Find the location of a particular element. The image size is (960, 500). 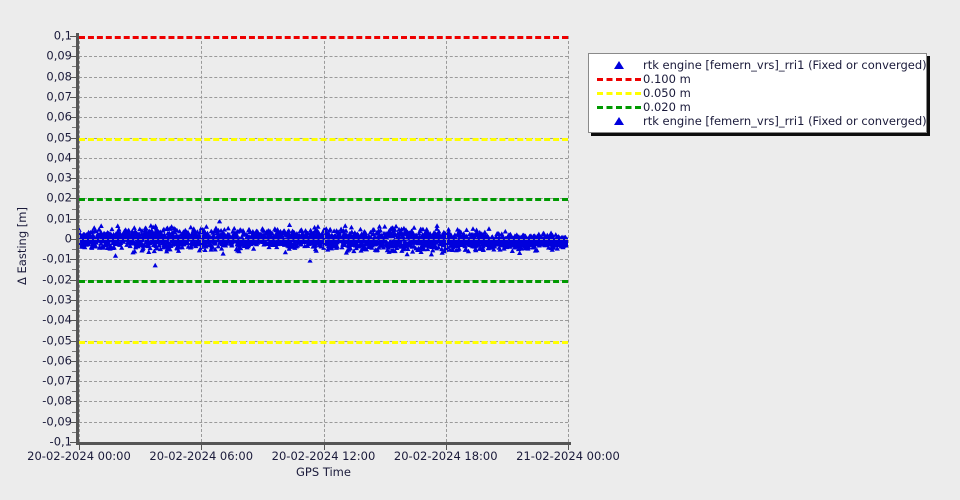

y-tick-label: -0,1 is located at coordinates (60, 441).